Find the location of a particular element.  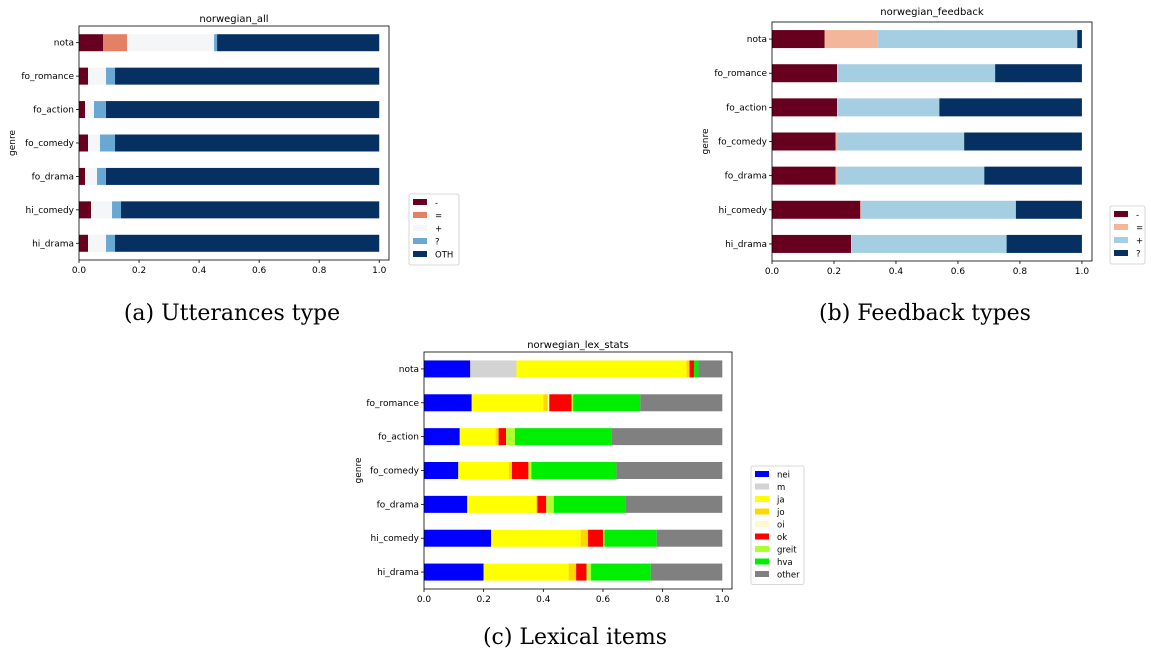

legend-label-=: = is located at coordinates (1139, 229).